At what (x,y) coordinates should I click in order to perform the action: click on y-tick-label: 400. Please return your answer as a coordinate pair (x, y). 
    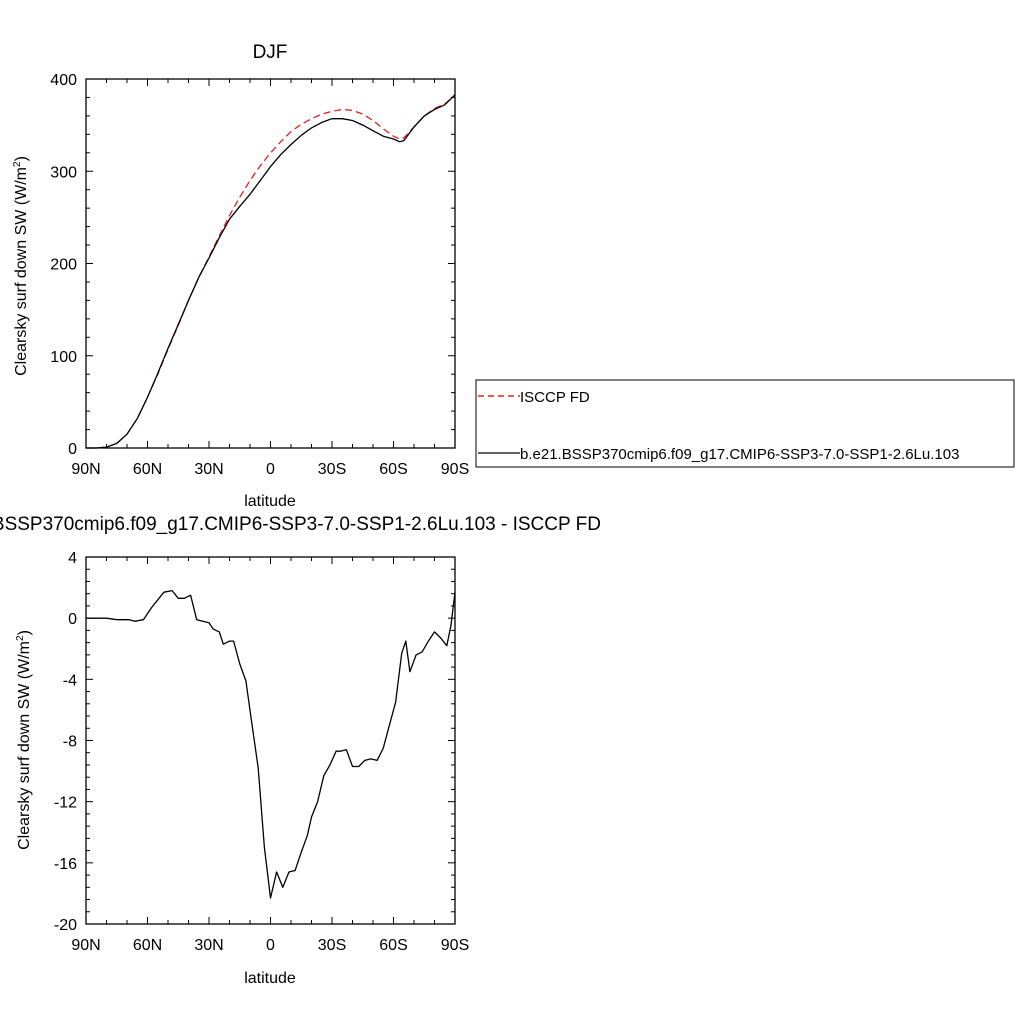
    Looking at the image, I should click on (63, 80).